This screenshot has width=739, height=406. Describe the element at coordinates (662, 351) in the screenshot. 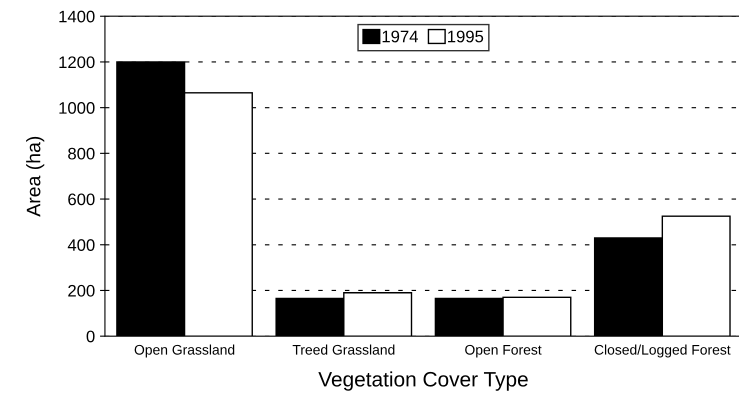

I see `x-tick-label: Closed/Logged Forest` at that location.